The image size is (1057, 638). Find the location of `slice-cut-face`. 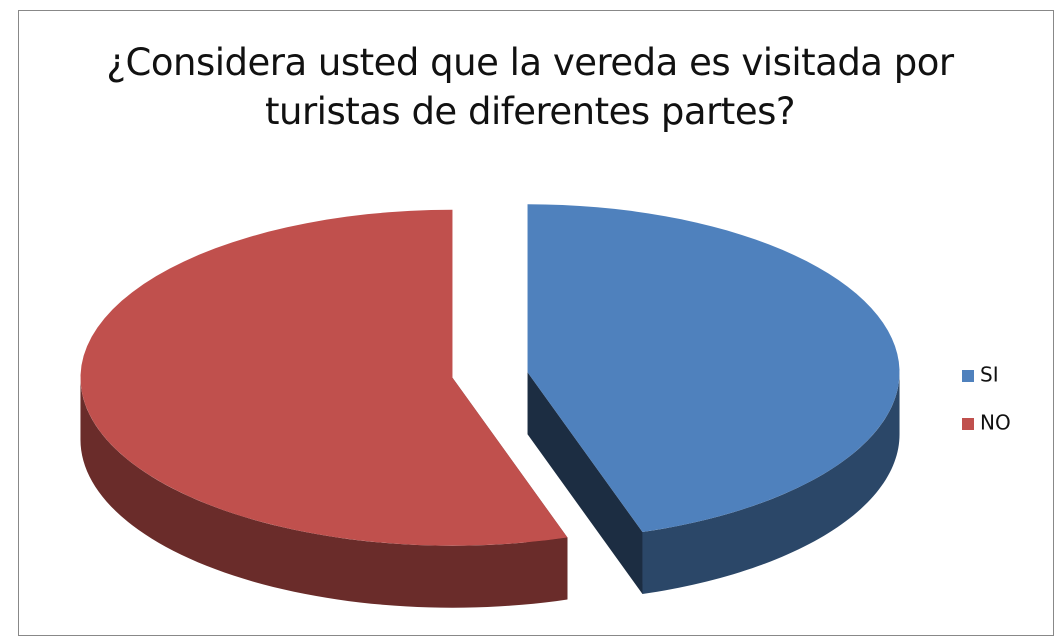

slice-cut-face is located at coordinates (585, 483).